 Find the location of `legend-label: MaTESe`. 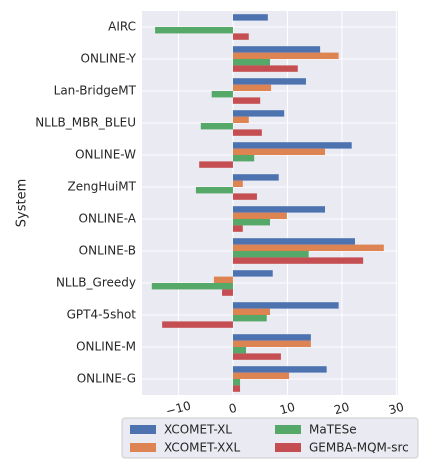

legend-label: MaTESe is located at coordinates (333, 430).